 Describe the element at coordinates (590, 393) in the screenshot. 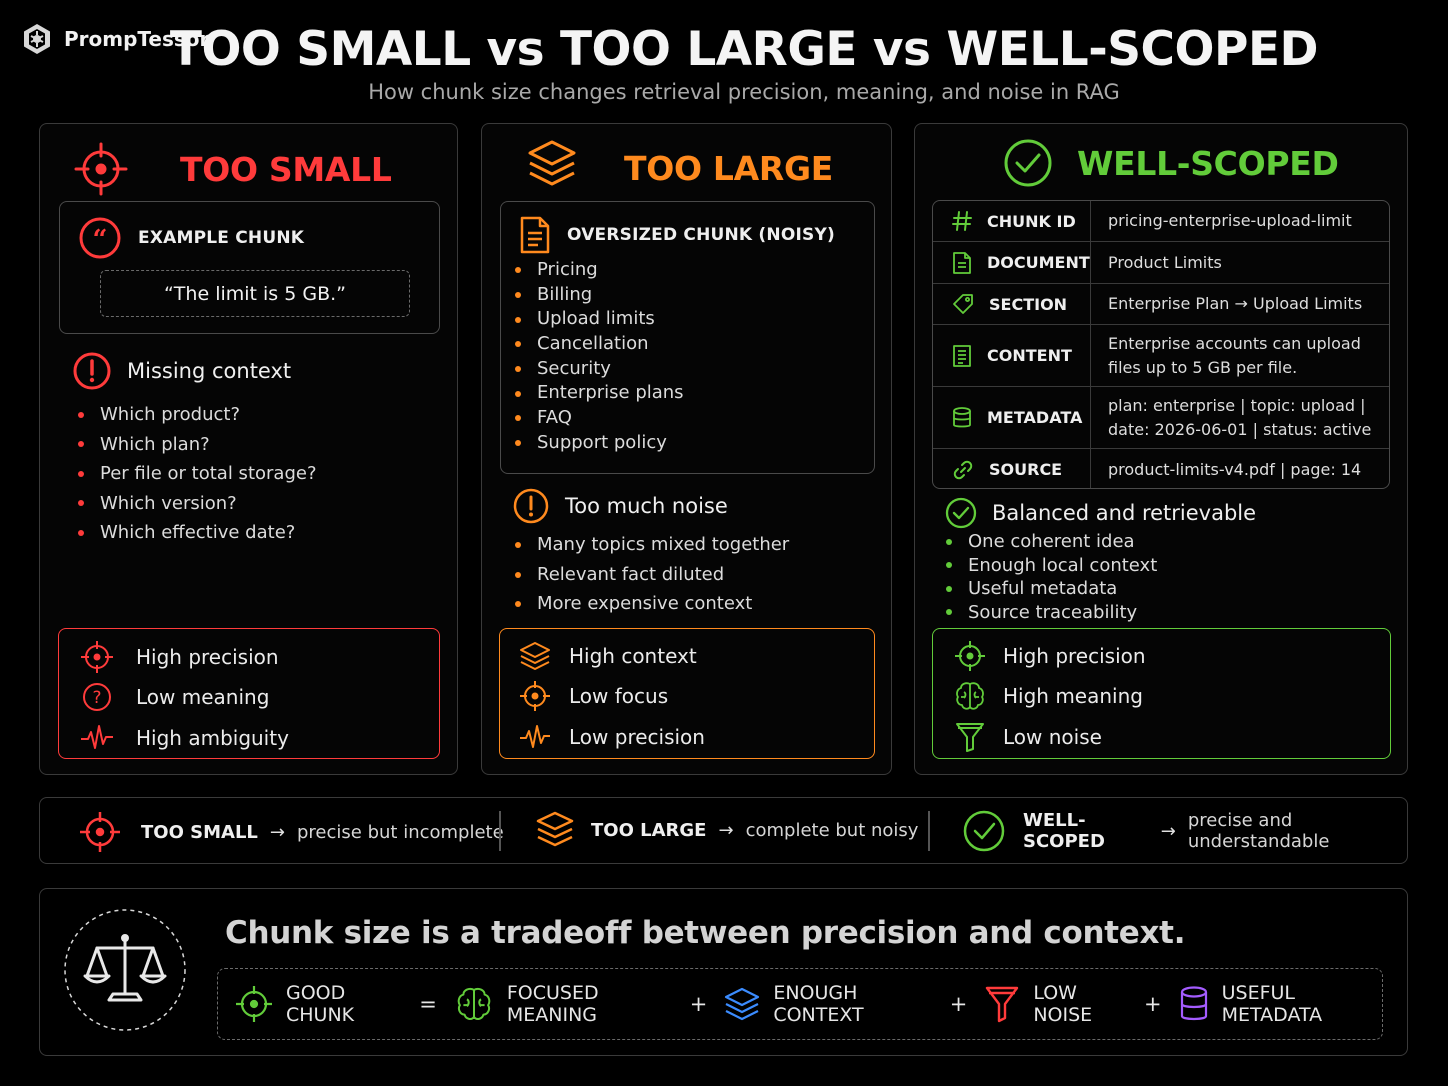

I see `list-item: Enterprise plans` at that location.